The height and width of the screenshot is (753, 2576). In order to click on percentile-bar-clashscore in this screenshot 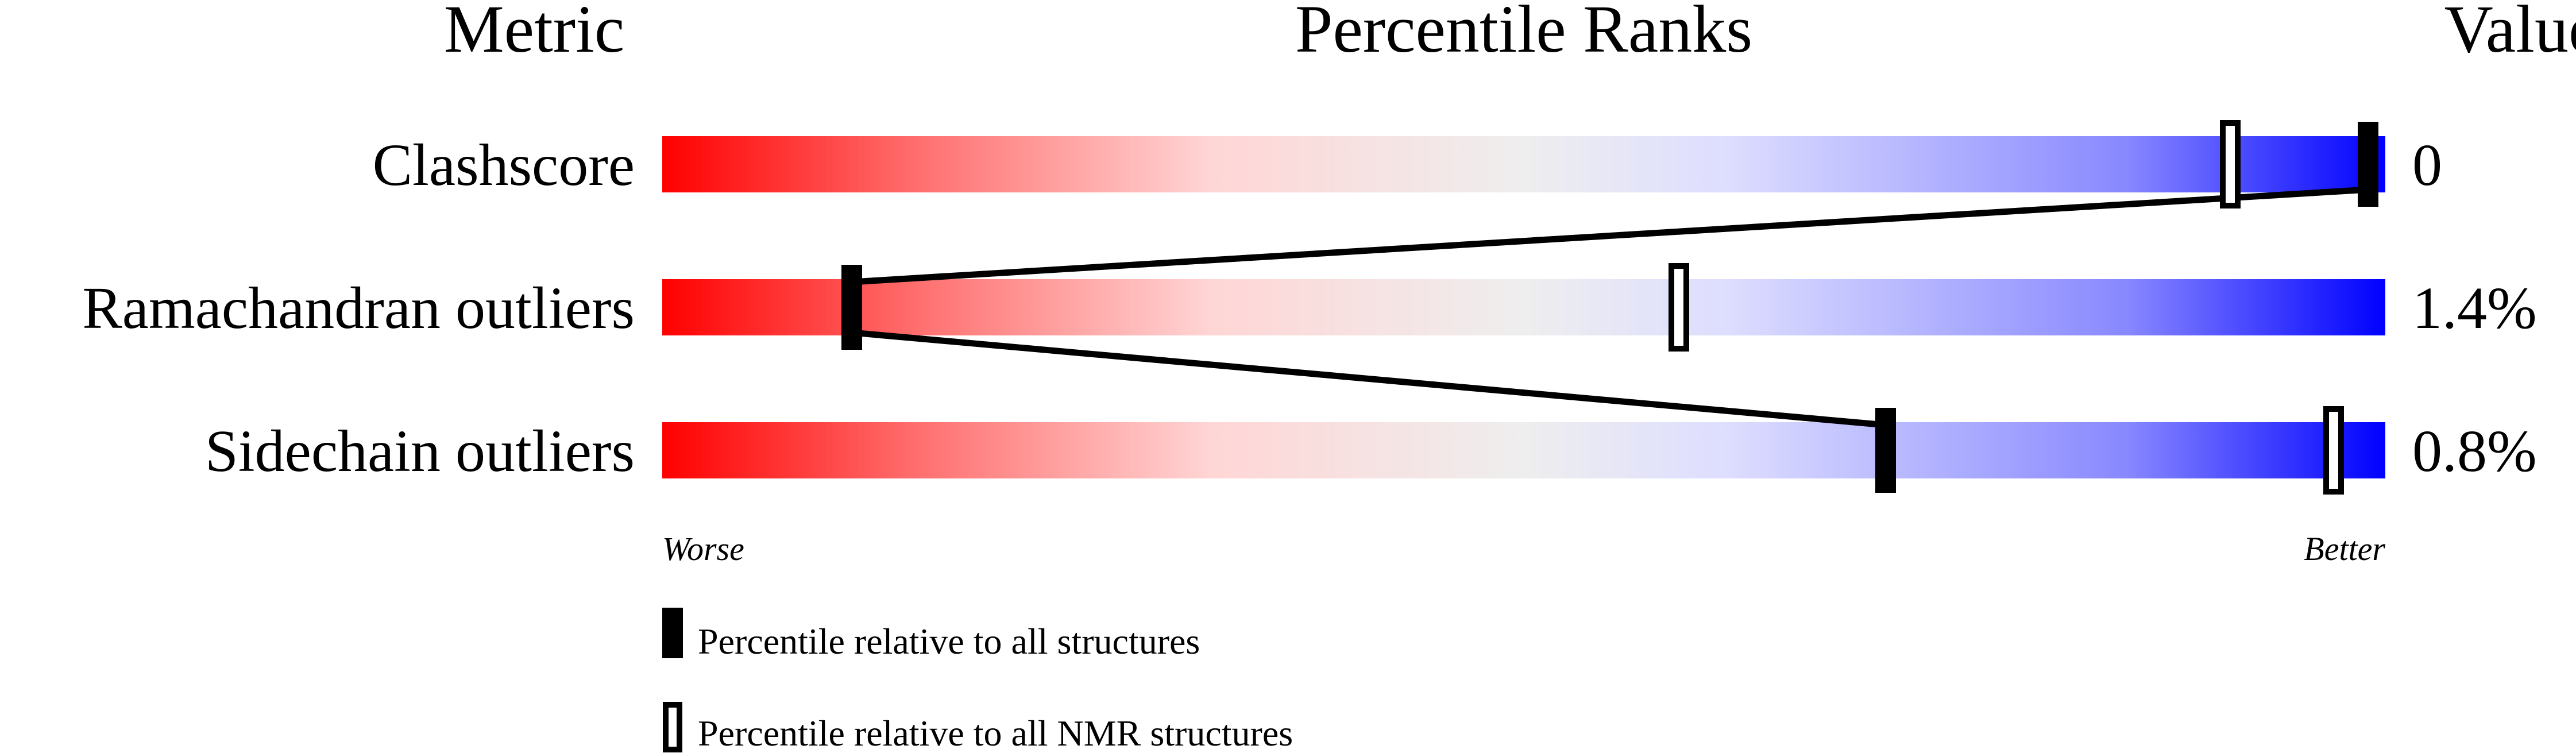, I will do `click(1523, 164)`.